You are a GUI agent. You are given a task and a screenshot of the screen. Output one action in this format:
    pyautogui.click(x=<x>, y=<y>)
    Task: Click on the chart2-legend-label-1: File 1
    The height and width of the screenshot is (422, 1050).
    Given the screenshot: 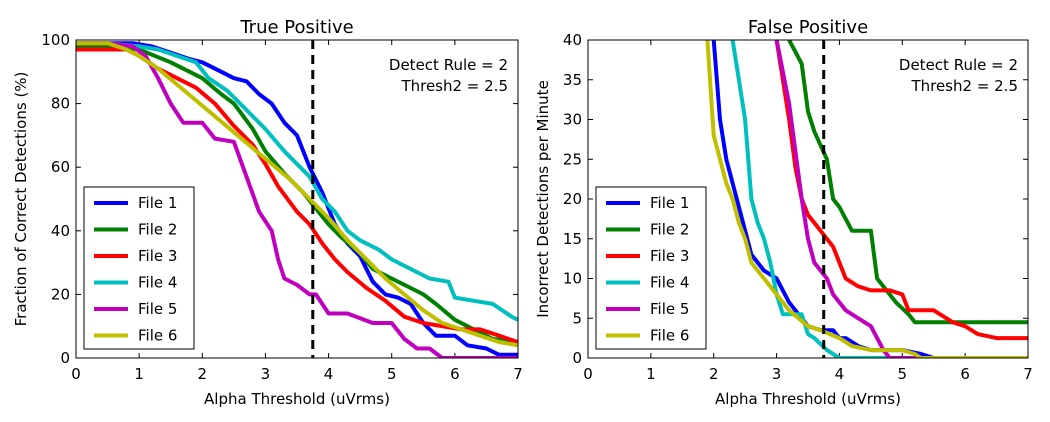 What is the action you would take?
    pyautogui.click(x=669, y=203)
    